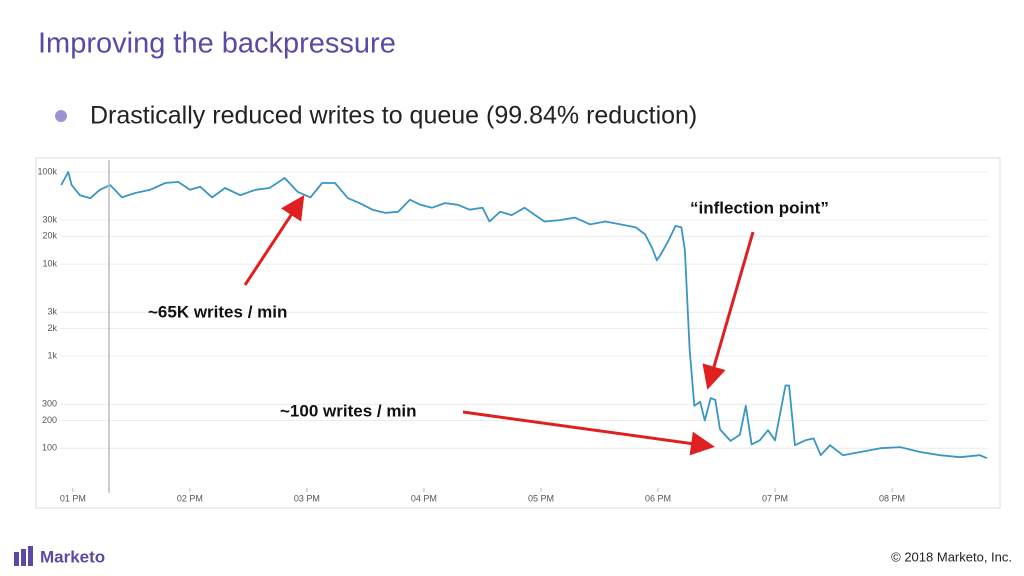 The width and height of the screenshot is (1024, 576). What do you see at coordinates (52, 328) in the screenshot?
I see `y-tick-label: 2k` at bounding box center [52, 328].